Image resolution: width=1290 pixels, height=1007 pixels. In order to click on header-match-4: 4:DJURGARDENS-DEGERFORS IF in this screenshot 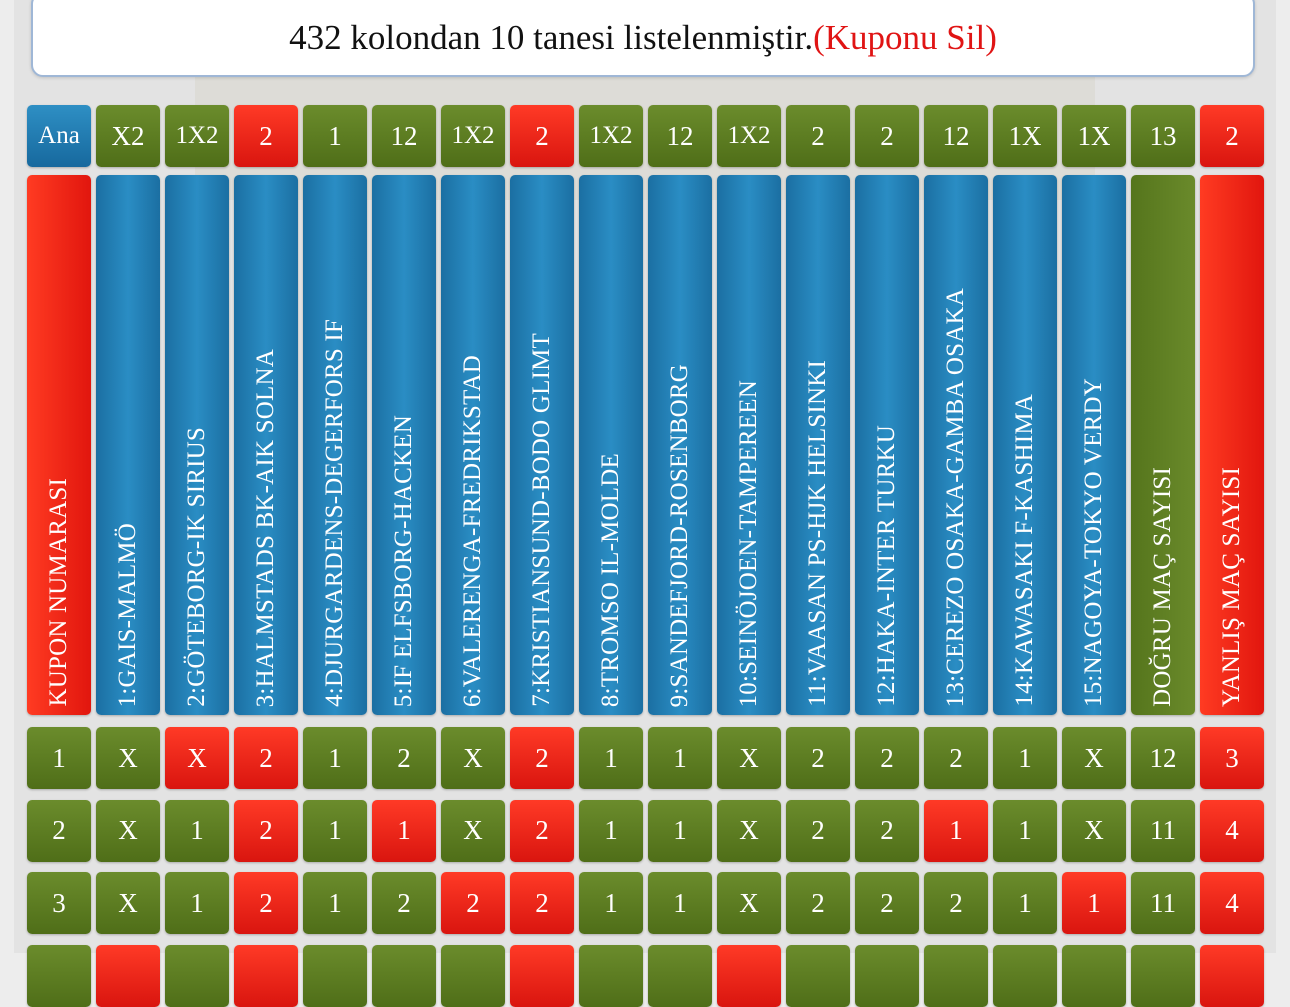, I will do `click(335, 445)`.